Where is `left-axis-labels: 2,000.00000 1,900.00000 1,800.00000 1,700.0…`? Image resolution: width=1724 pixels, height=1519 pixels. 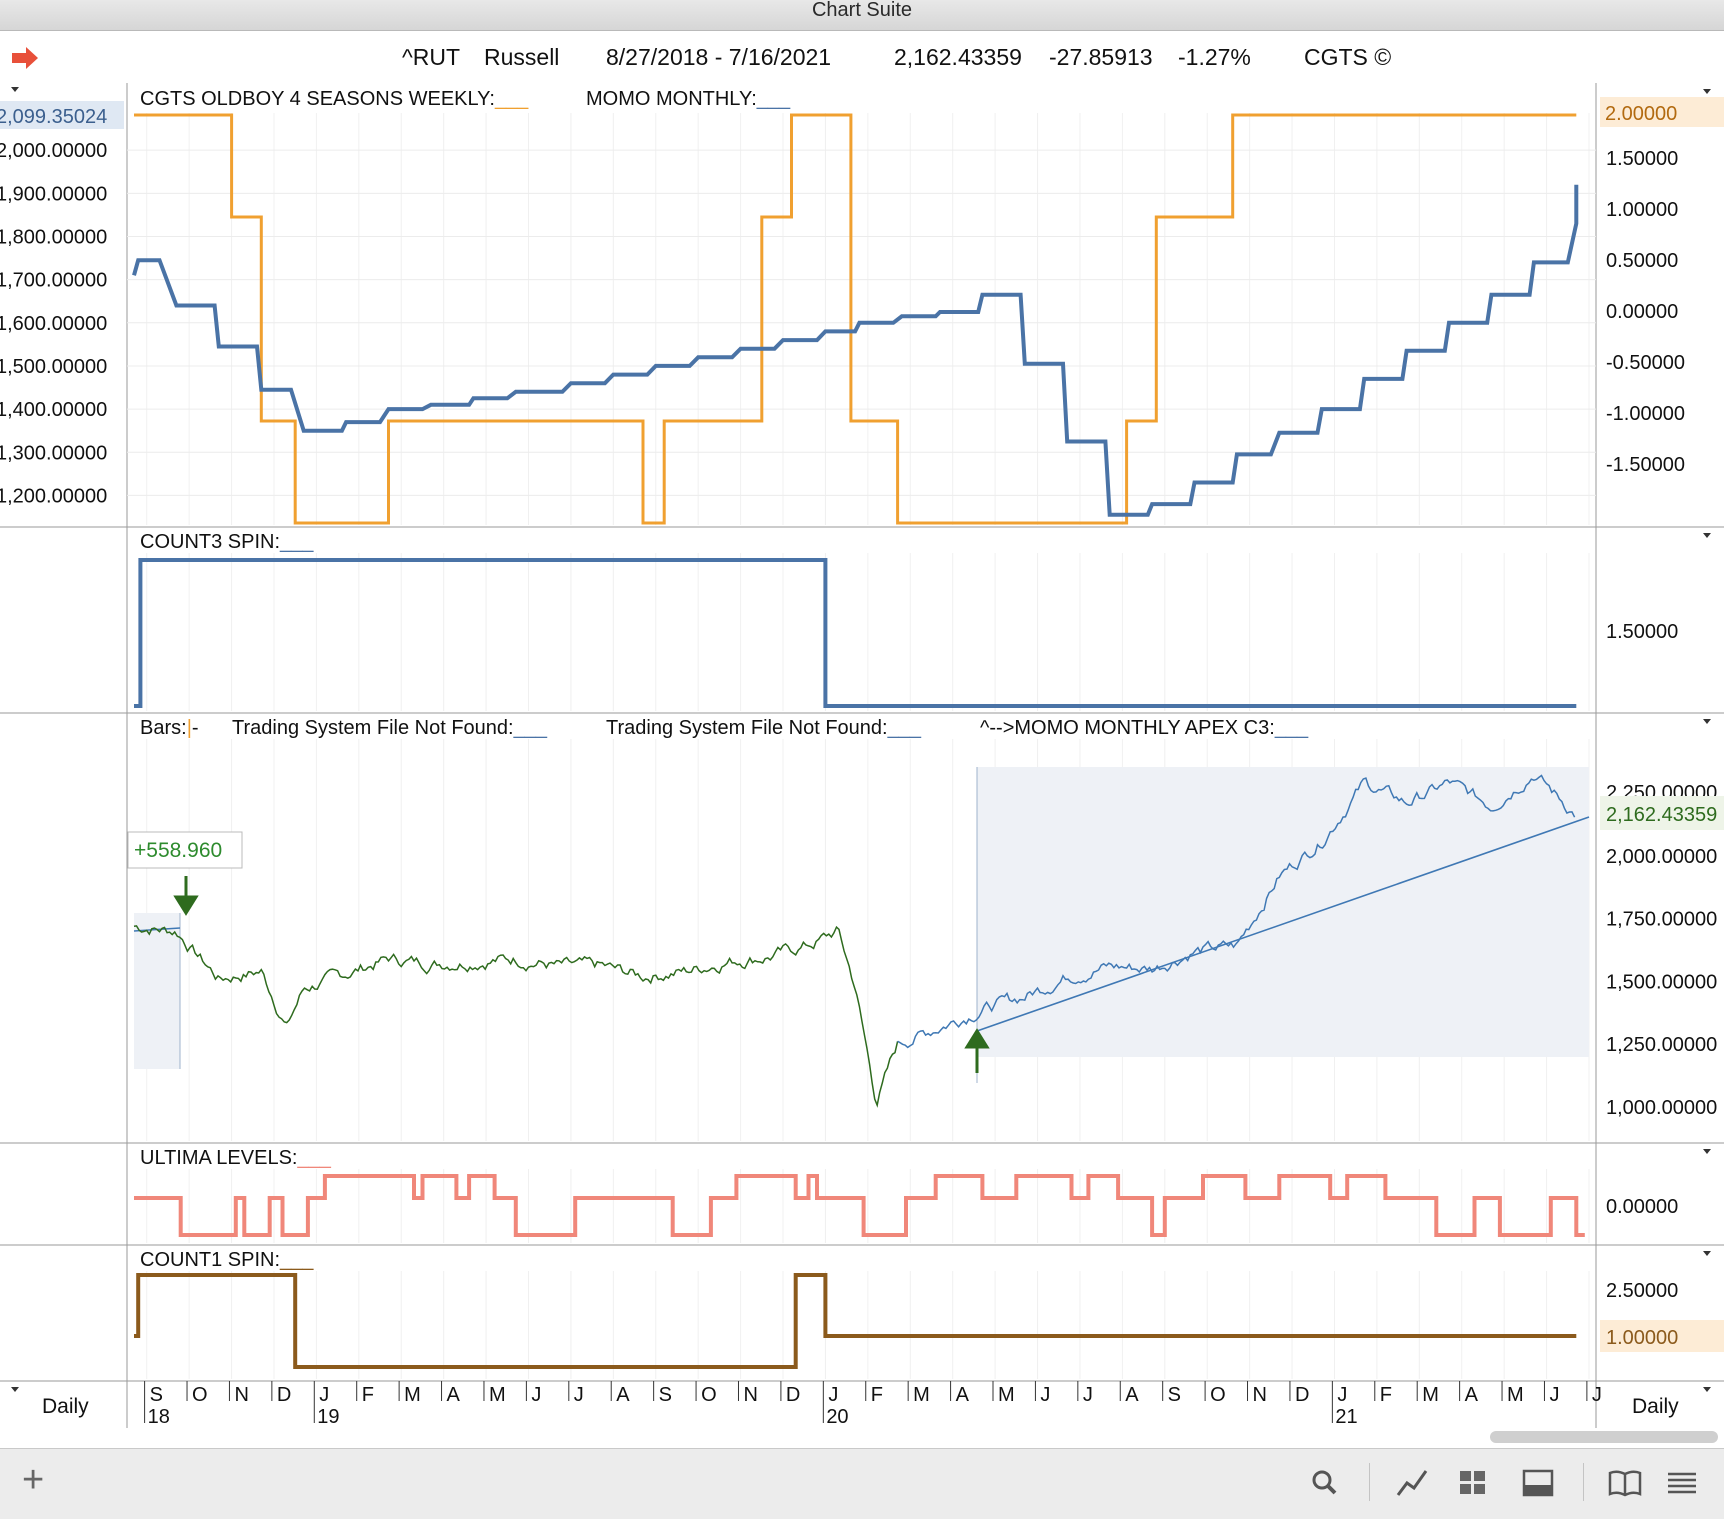
left-axis-labels: 2,000.00000 1,900.00000 1,800.00000 1,700.0… is located at coordinates (53, 323).